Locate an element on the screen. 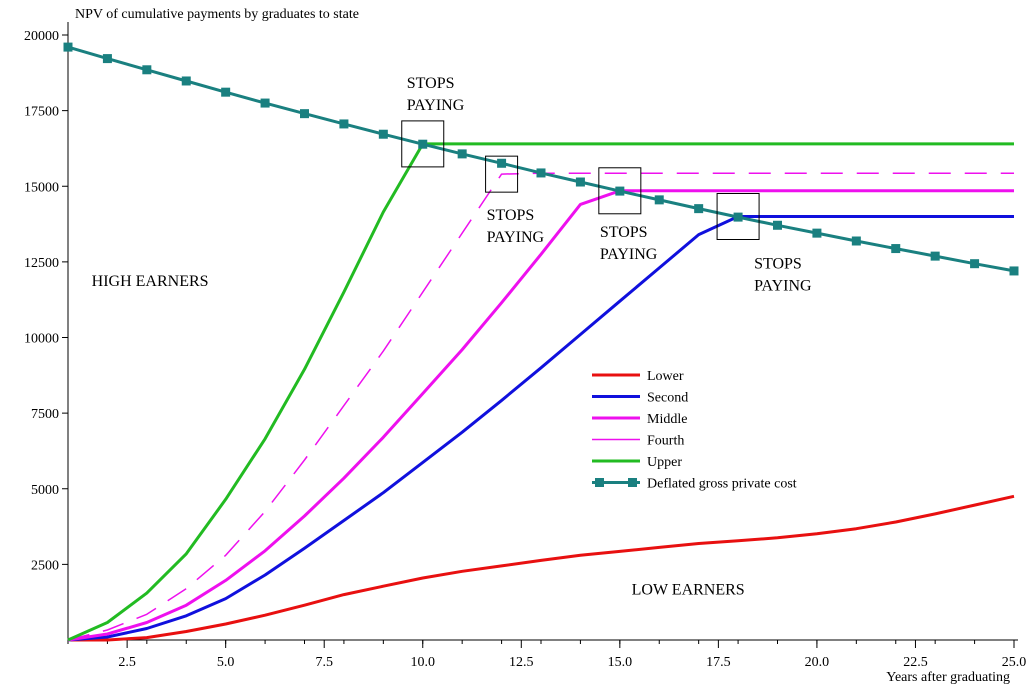 This screenshot has width=1027, height=686. x-tick-label: 7.5 is located at coordinates (324, 662).